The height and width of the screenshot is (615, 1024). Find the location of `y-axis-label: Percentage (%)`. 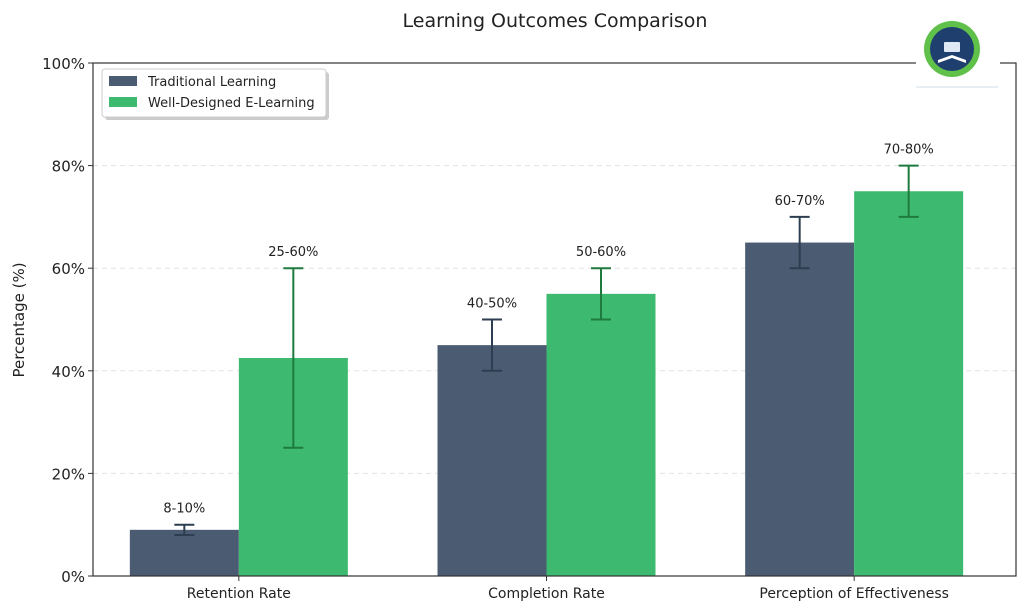

y-axis-label: Percentage (%) is located at coordinates (19, 319).